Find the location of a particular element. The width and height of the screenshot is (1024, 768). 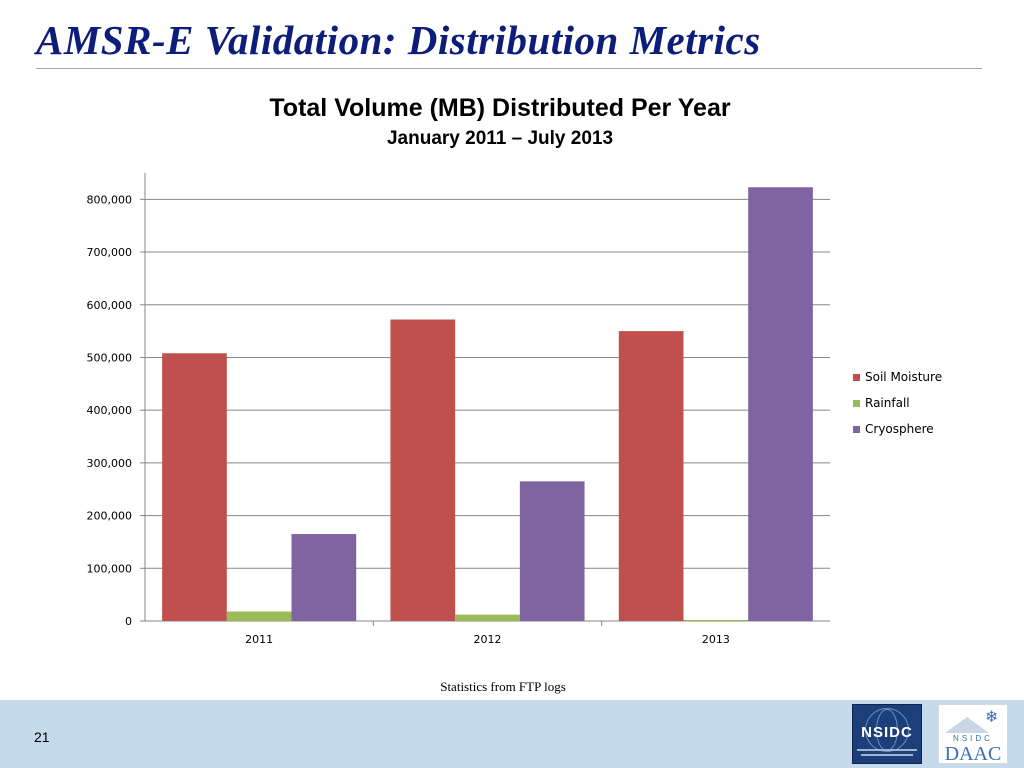

nsidc-logo: NSIDC is located at coordinates (887, 734).